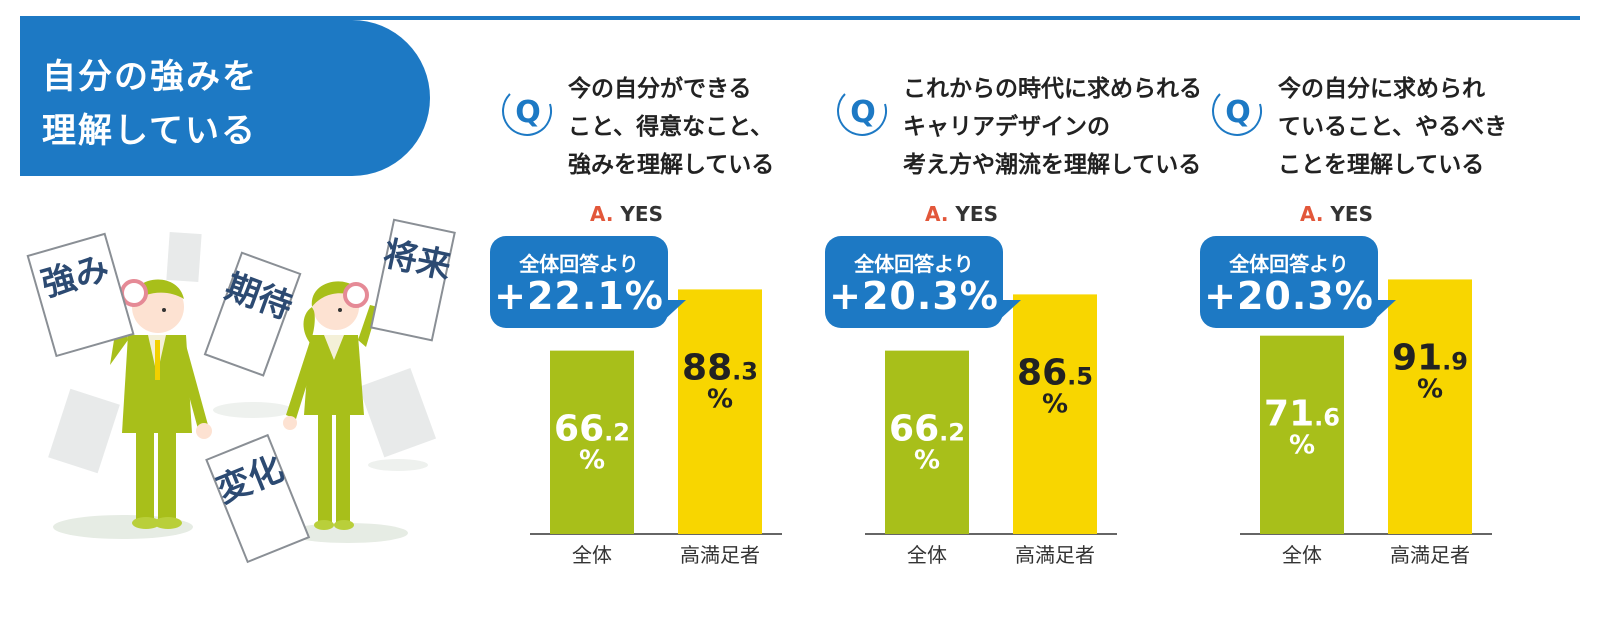  Describe the element at coordinates (1055, 372) in the screenshot. I see `data-label: 86.5` at that location.